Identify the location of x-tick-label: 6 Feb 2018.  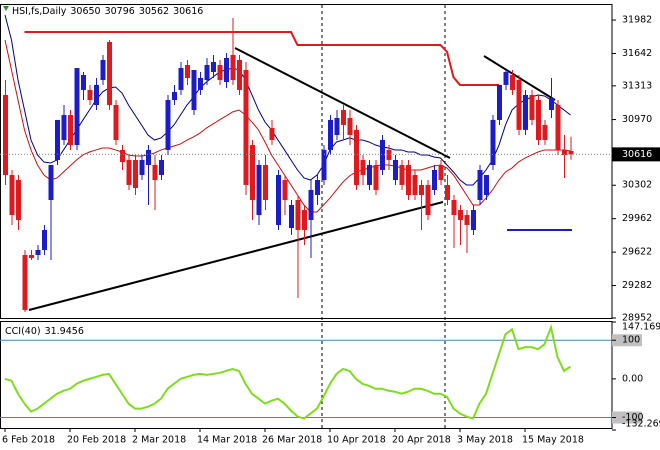
(28, 440).